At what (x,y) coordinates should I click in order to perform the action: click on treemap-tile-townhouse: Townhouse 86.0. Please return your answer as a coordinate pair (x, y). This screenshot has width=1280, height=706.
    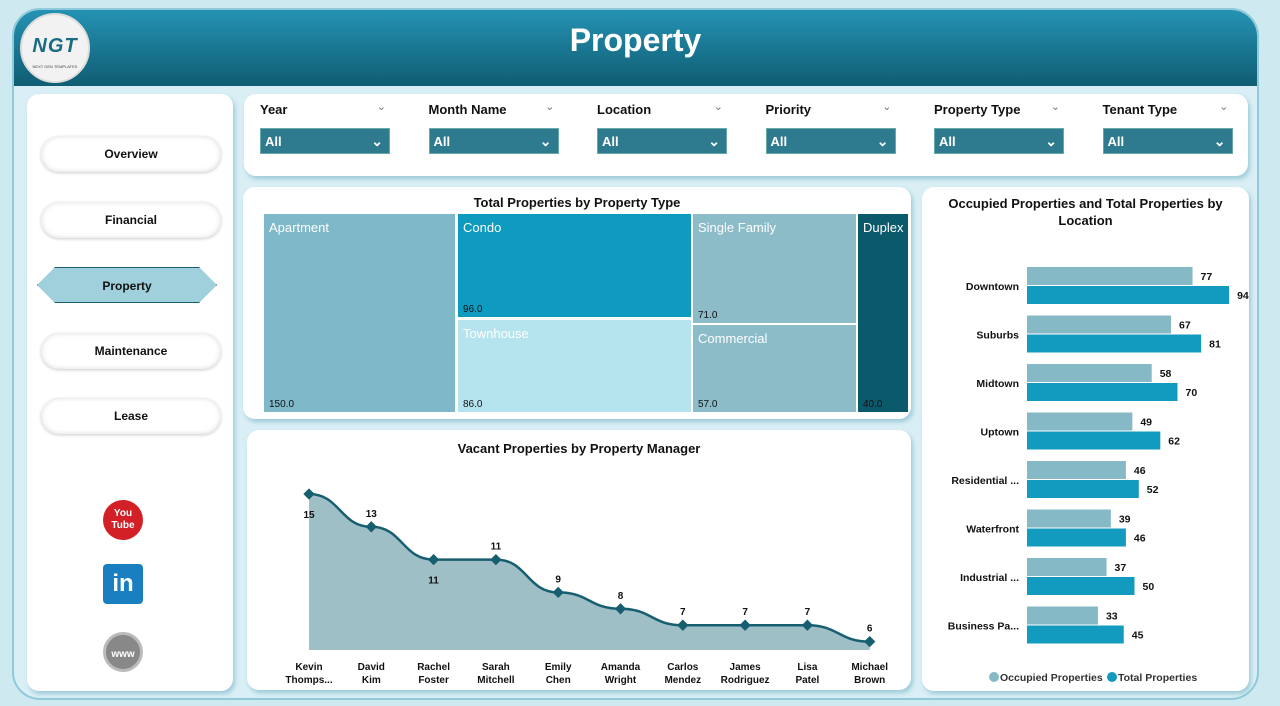
    Looking at the image, I should click on (574, 366).